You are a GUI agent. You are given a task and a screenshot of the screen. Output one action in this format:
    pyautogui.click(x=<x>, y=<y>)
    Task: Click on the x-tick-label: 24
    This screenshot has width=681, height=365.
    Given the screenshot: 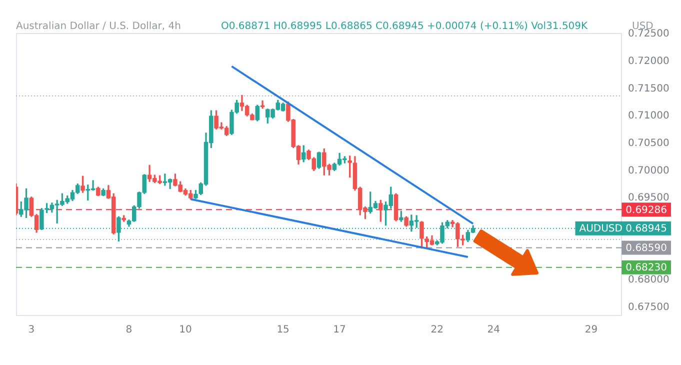 What is the action you would take?
    pyautogui.click(x=493, y=330)
    